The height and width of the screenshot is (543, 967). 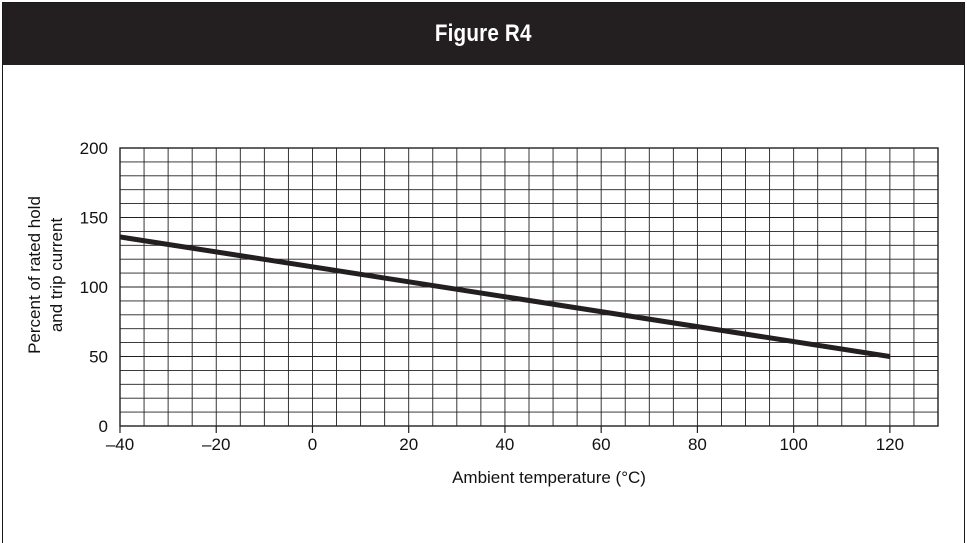 I want to click on x-axis-title: Ambient temperature (°C), so click(x=549, y=477).